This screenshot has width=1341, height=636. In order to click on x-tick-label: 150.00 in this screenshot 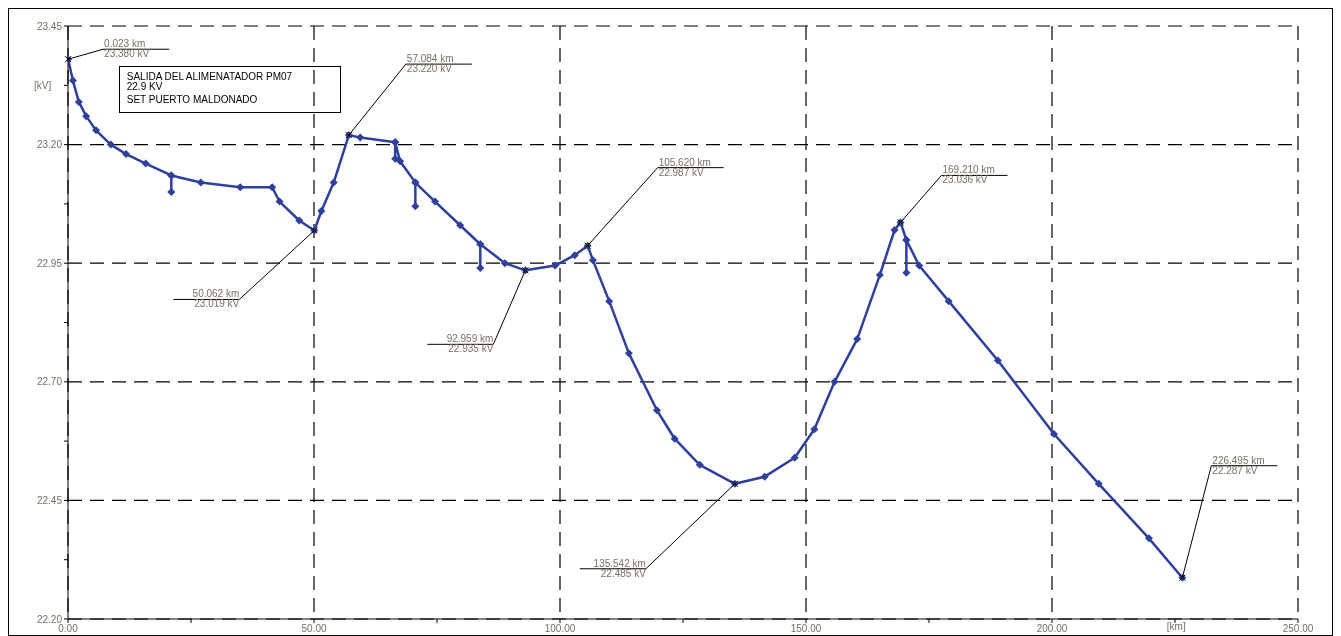, I will do `click(806, 629)`.